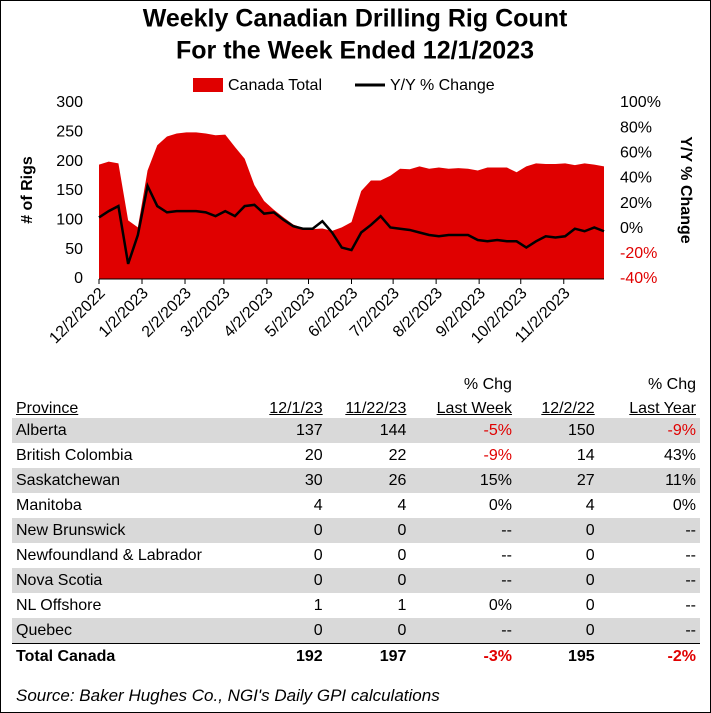 This screenshot has width=711, height=713. Describe the element at coordinates (313, 455) in the screenshot. I see `table-cell: 20` at that location.